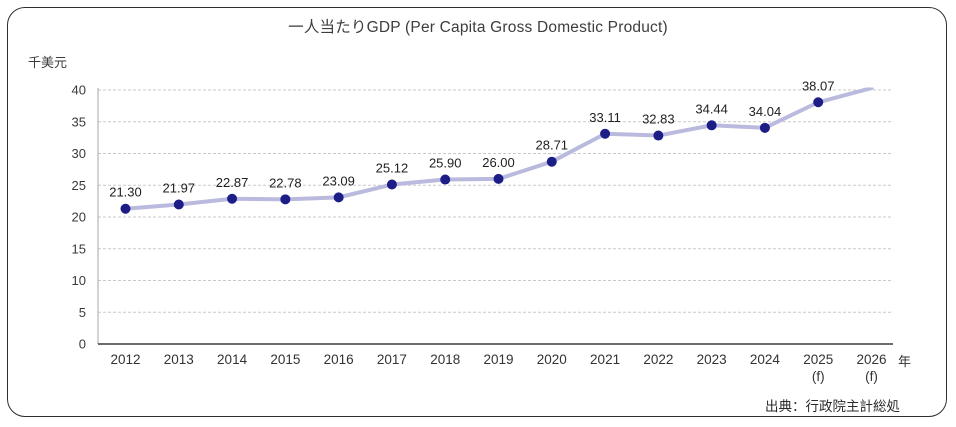 The image size is (956, 427). What do you see at coordinates (711, 108) in the screenshot?
I see `data-point-label: 34.44` at bounding box center [711, 108].